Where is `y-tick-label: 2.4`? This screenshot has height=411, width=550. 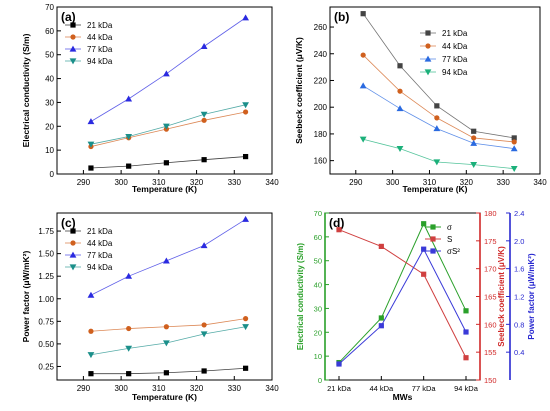 y-tick-label: 2.4 is located at coordinates (519, 213).